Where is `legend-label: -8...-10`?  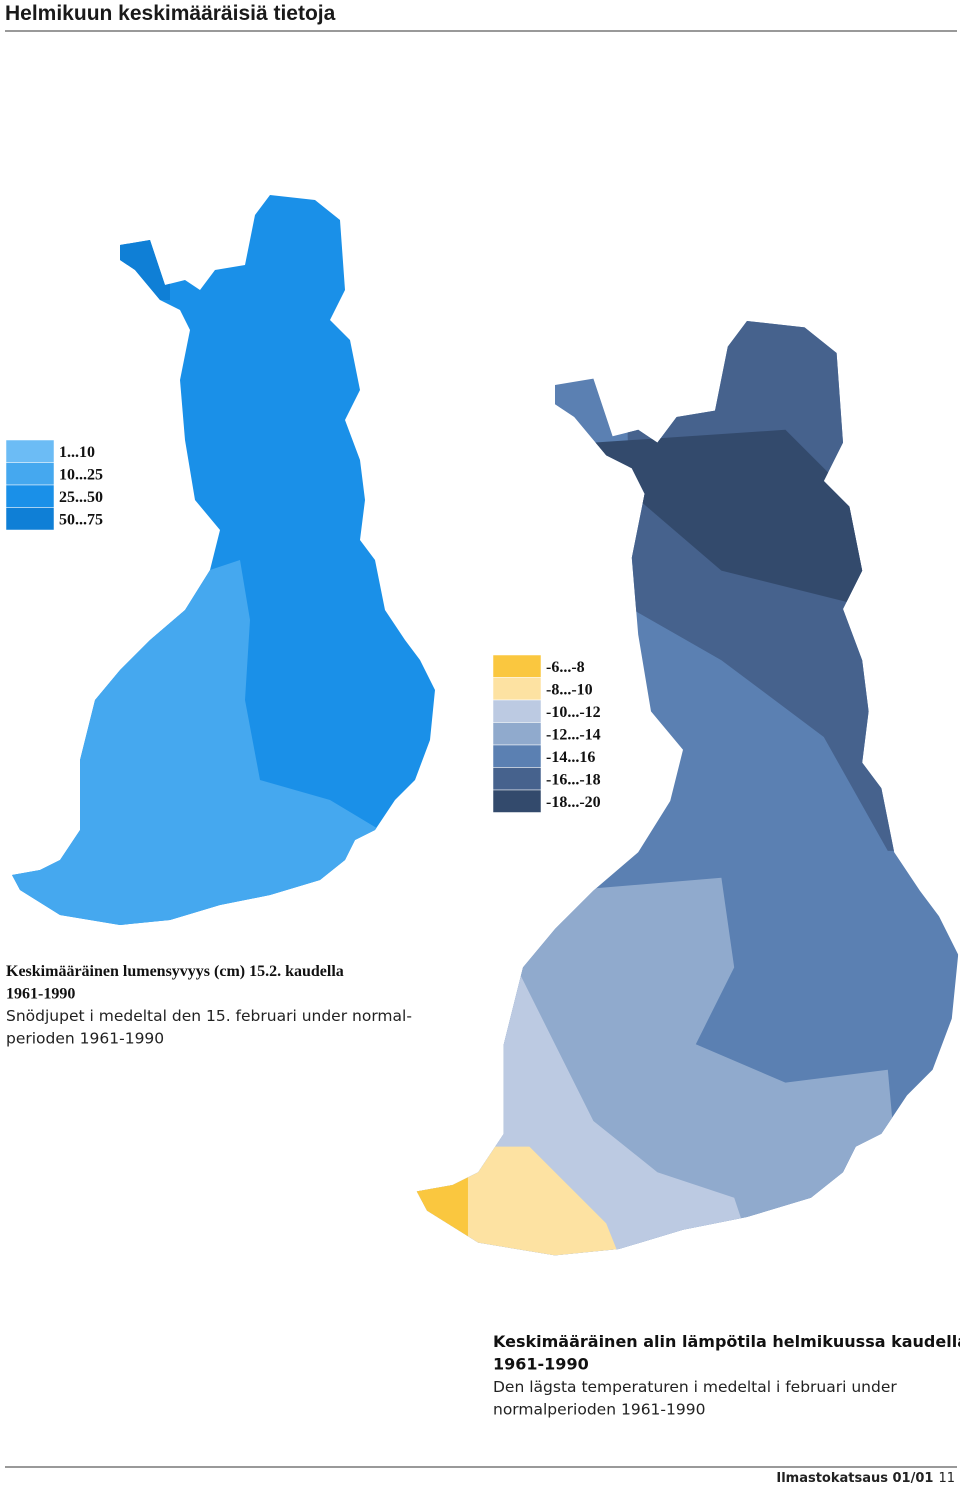
legend-label: -8...-10 is located at coordinates (569, 690).